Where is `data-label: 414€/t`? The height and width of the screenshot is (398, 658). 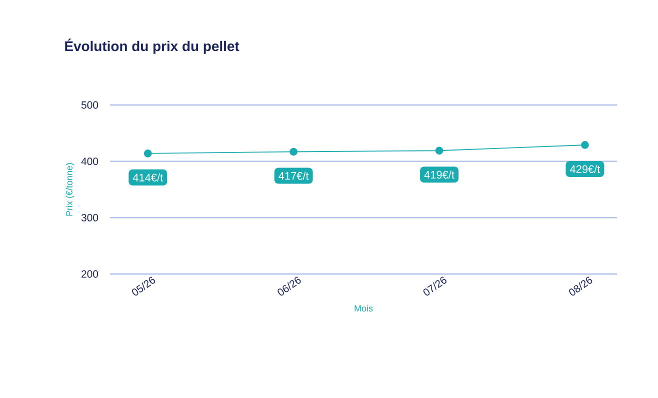 data-label: 414€/t is located at coordinates (148, 177).